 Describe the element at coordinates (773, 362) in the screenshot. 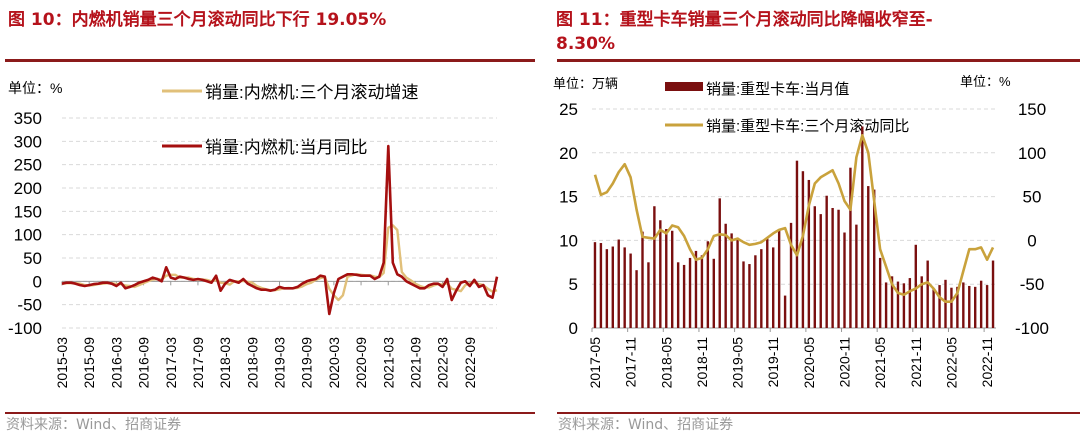

I see `x-tick-label: 2019-11` at that location.